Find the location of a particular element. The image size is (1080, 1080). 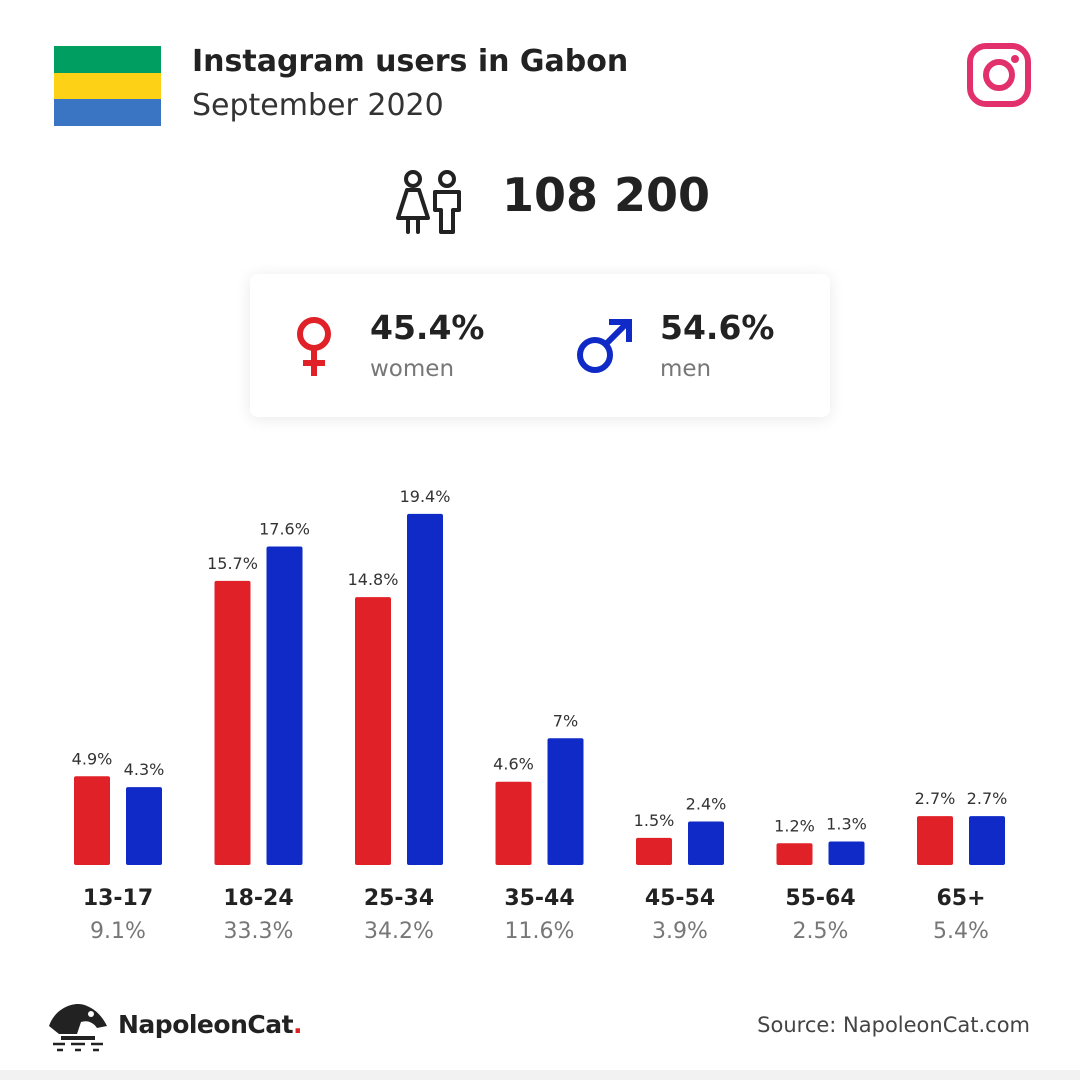

age-group-label-65+: 65+ is located at coordinates (960, 898).